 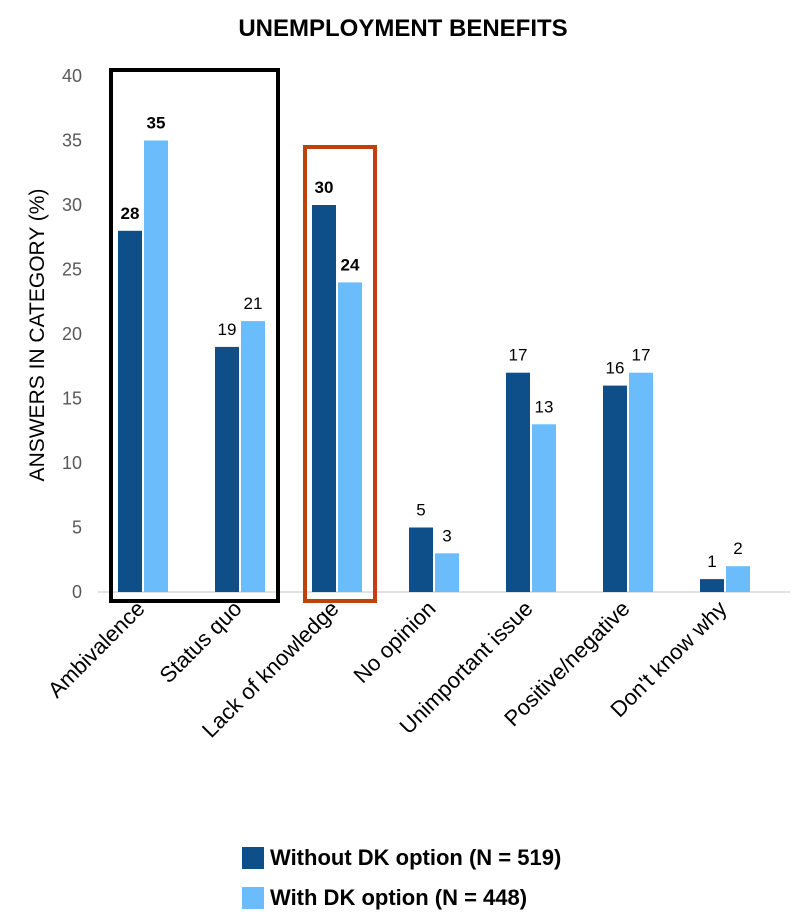 What do you see at coordinates (420, 510) in the screenshot?
I see `data-label: 5` at bounding box center [420, 510].